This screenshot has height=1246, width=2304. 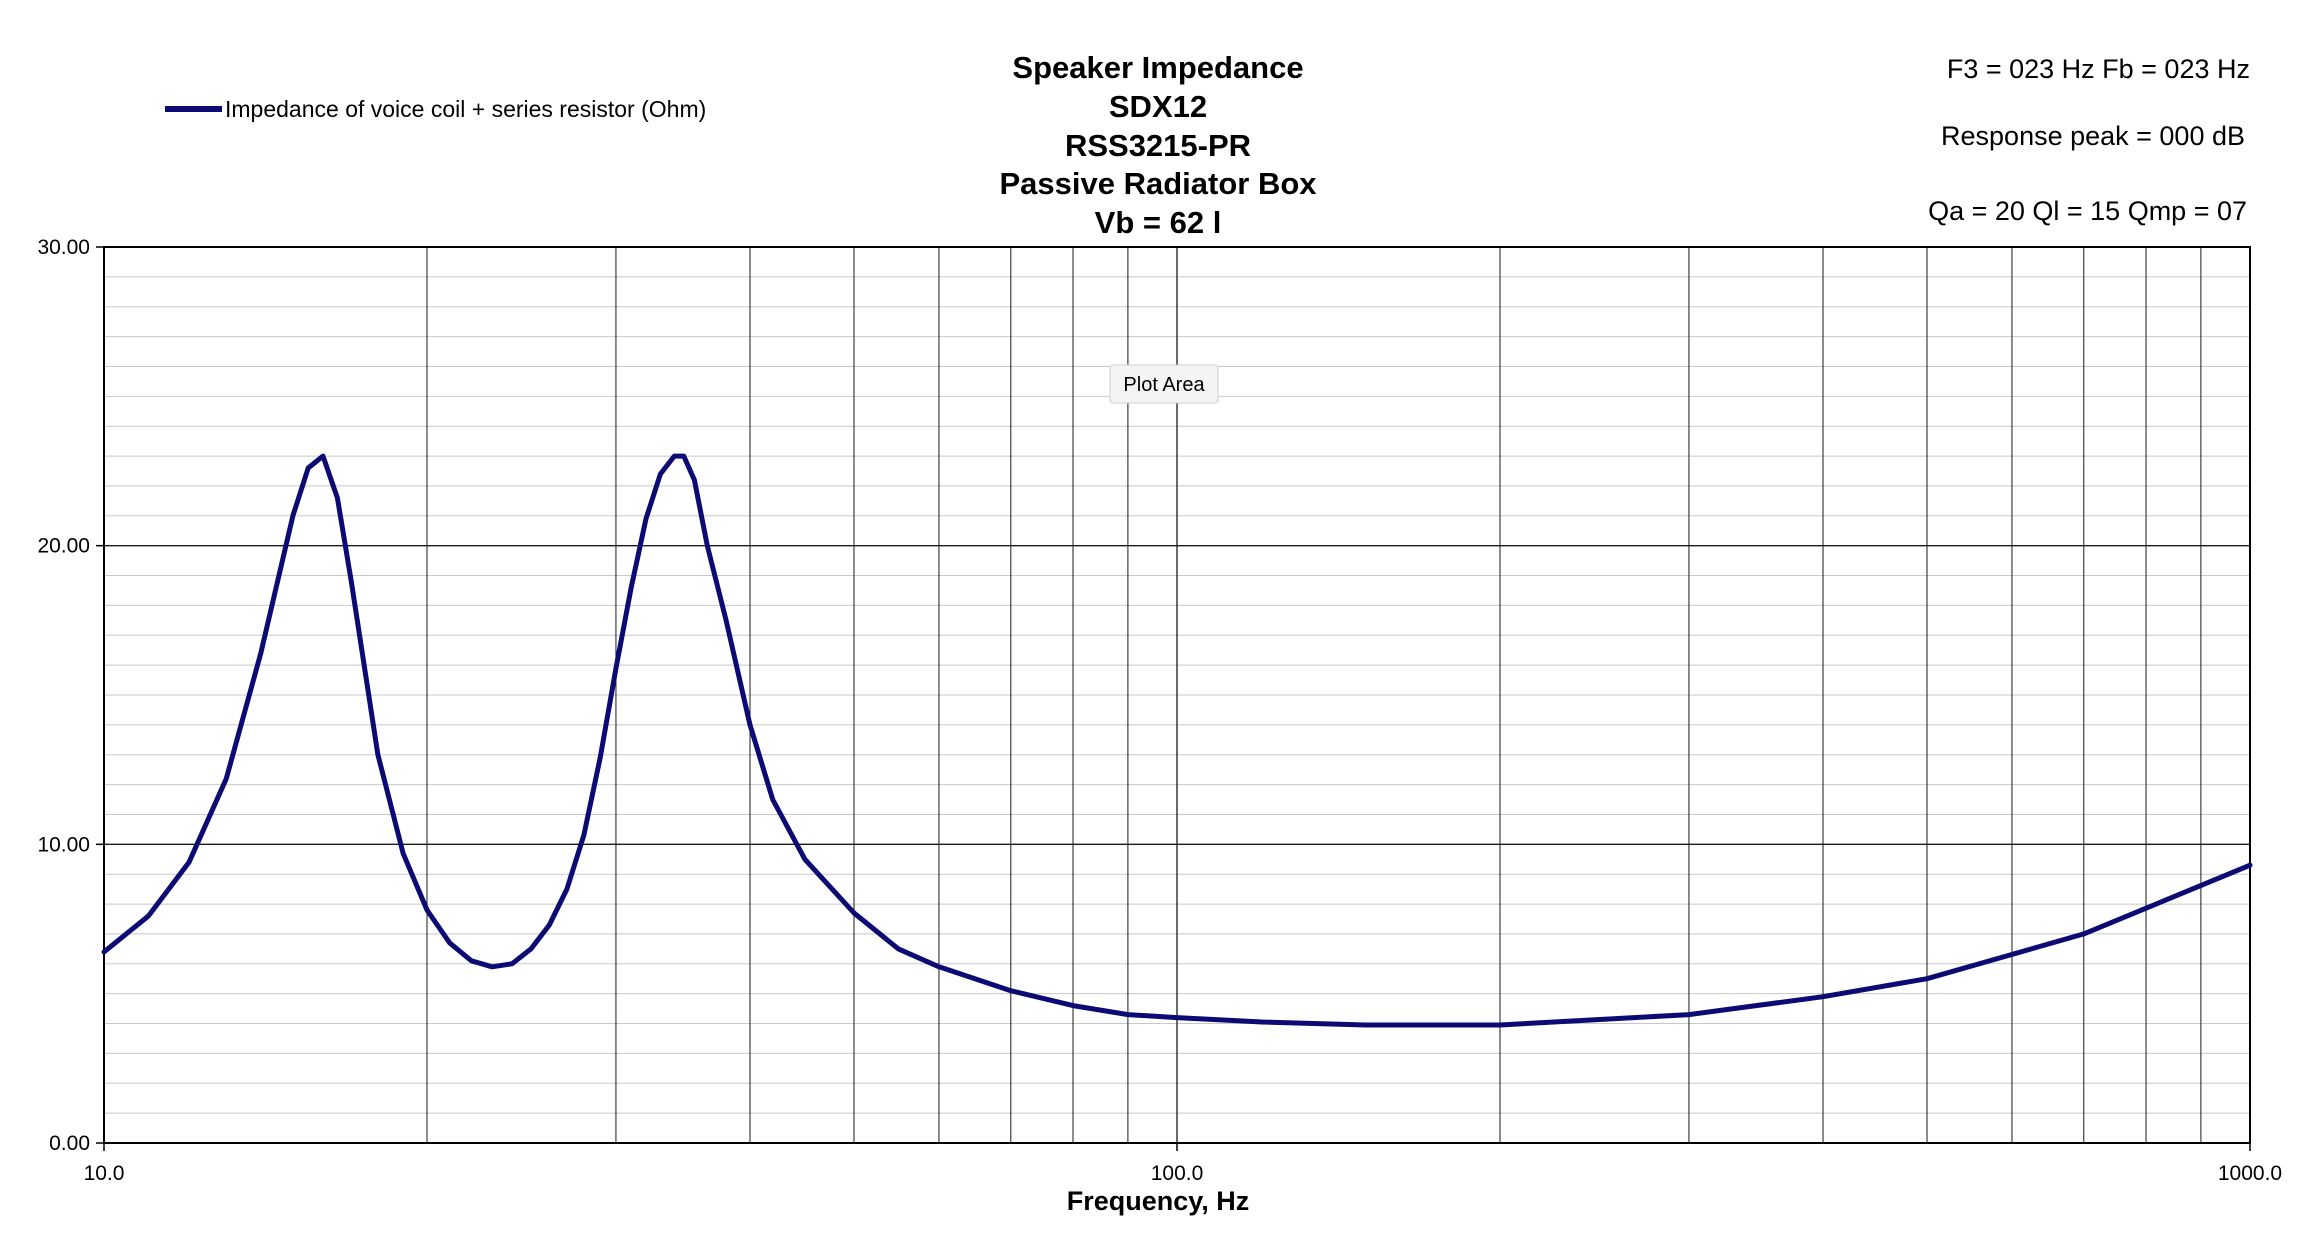 I want to click on x-tick-label: 1000.0, so click(x=2250, y=1173).